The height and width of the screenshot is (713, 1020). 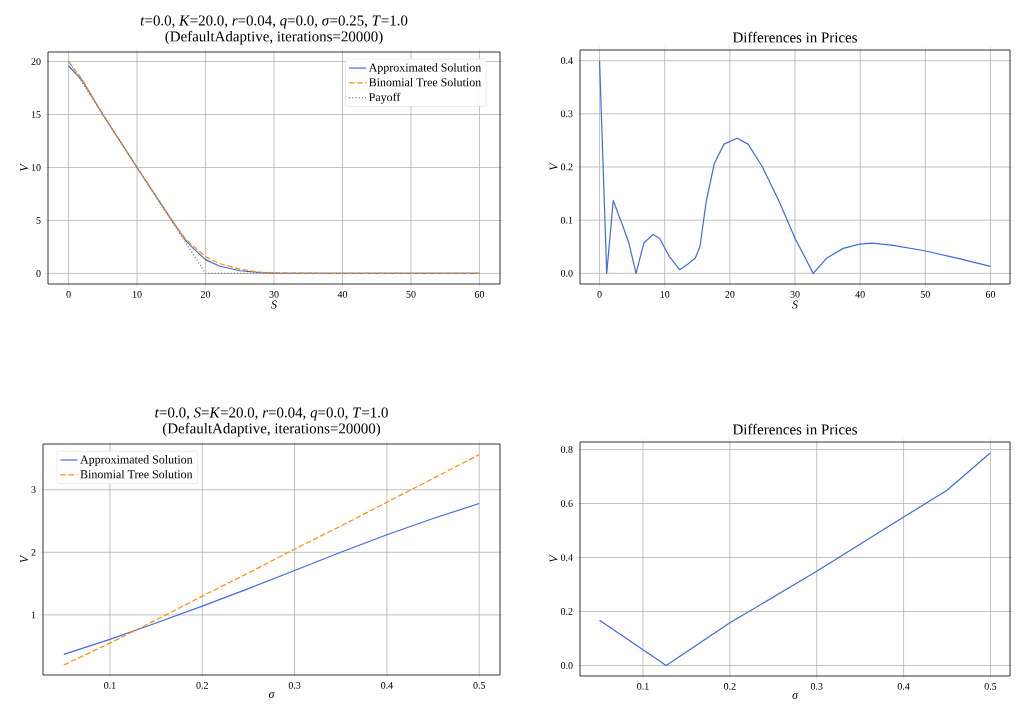 I want to click on y-tick-label: 0.6, so click(x=566, y=503).